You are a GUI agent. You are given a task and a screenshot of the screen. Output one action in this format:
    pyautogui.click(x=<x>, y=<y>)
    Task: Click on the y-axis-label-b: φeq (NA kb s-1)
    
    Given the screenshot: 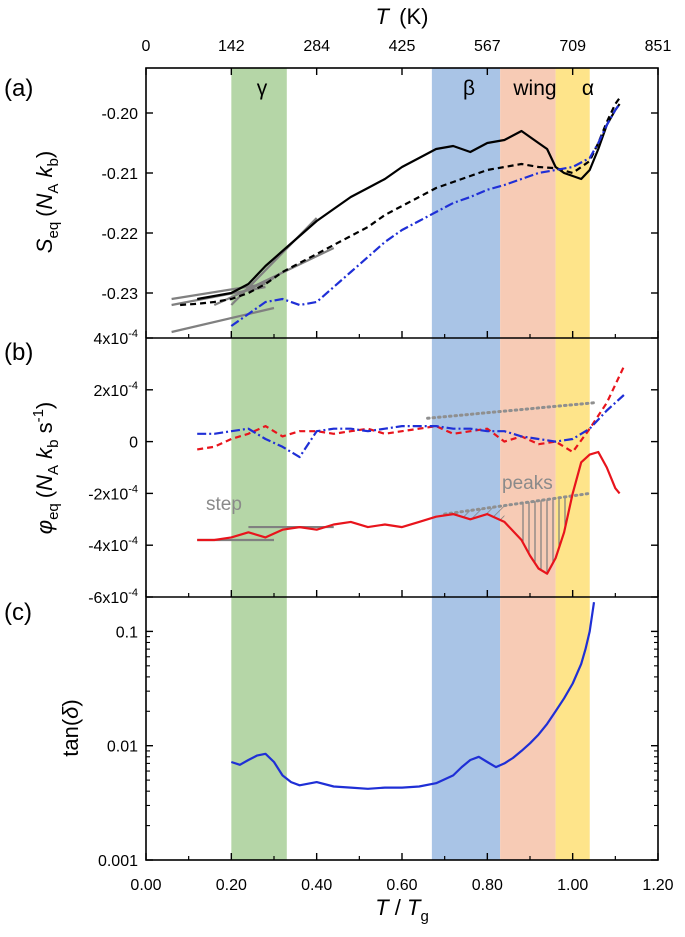 What is the action you would take?
    pyautogui.click(x=46, y=468)
    